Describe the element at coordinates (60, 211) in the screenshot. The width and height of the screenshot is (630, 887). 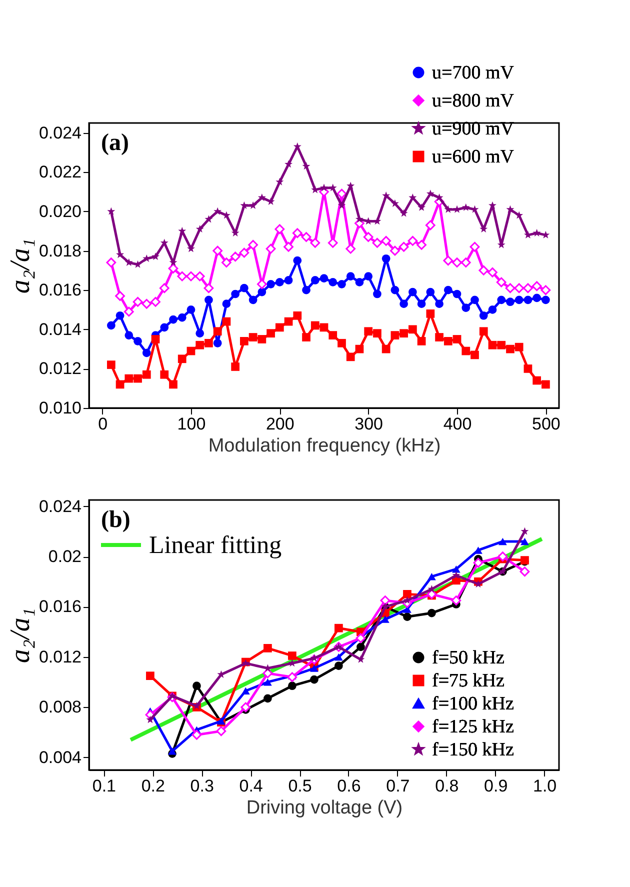
I see `y-tick-label: 0.020` at that location.